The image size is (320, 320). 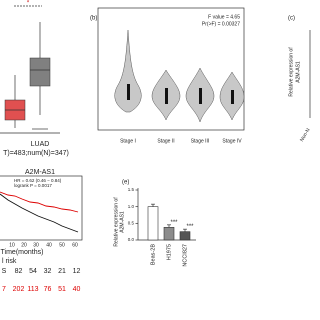 What do you see at coordinates (40, 172) in the screenshot?
I see `title: A2M-AS1` at bounding box center [40, 172].